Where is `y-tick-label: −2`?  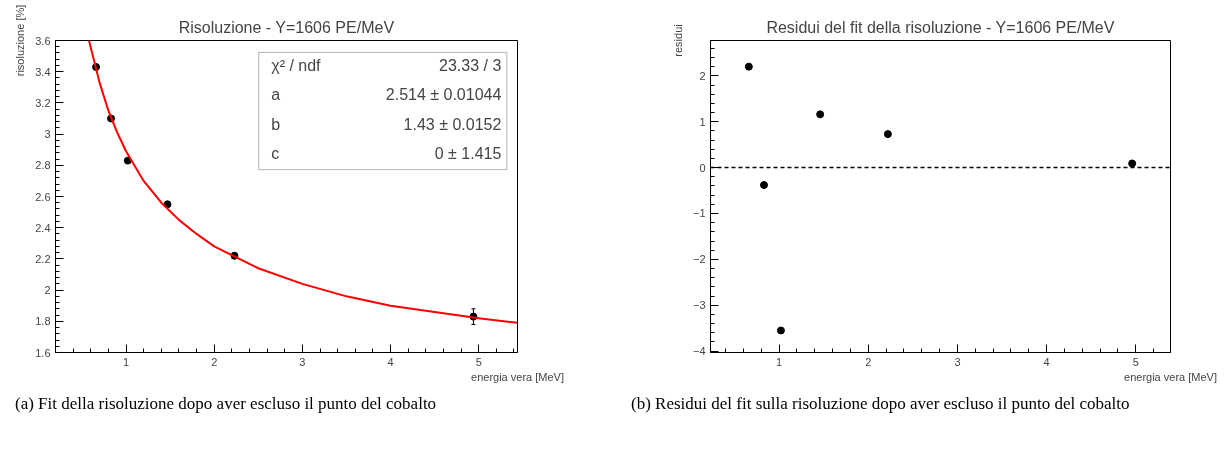 y-tick-label: −2 is located at coordinates (699, 259).